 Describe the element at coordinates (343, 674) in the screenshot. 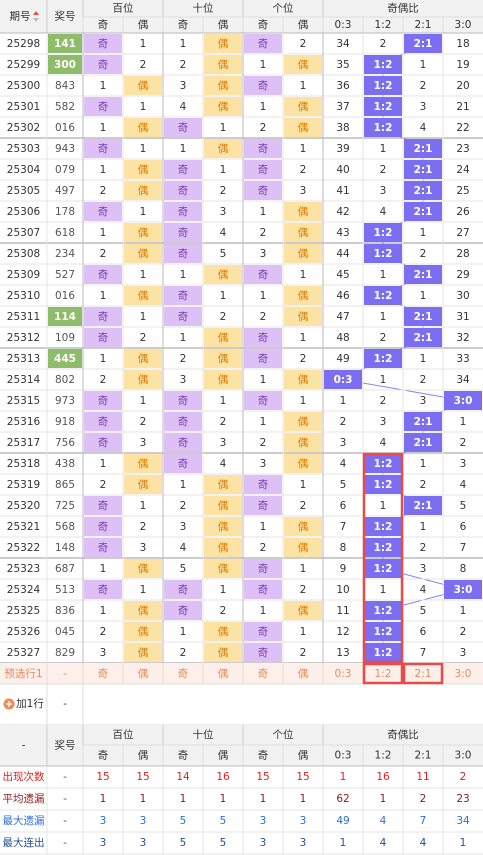

I see `preview-cell: 0:3` at that location.